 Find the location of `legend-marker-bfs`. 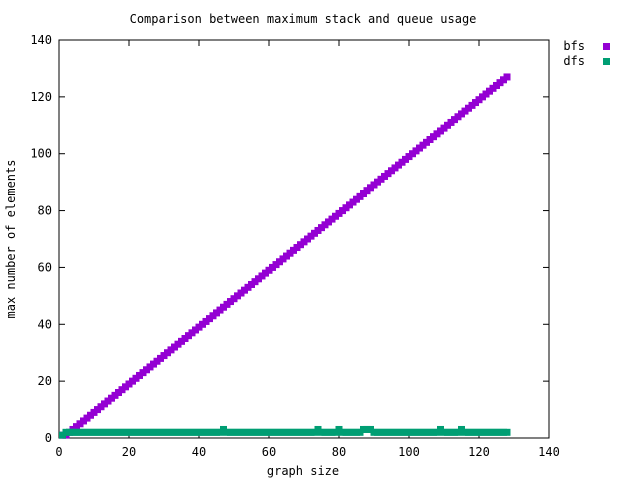

legend-marker-bfs is located at coordinates (606, 46).